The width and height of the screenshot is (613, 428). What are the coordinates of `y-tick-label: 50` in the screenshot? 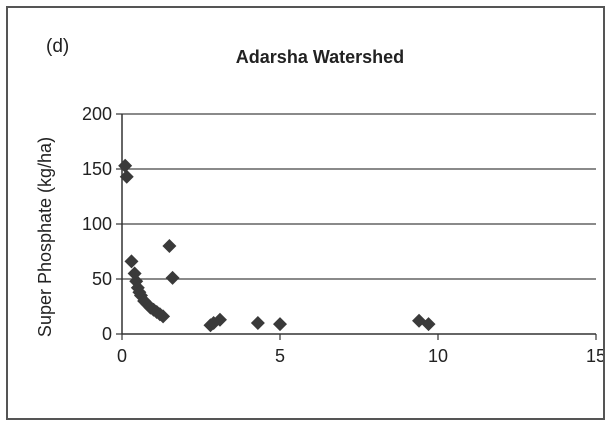 It's located at (102, 279).